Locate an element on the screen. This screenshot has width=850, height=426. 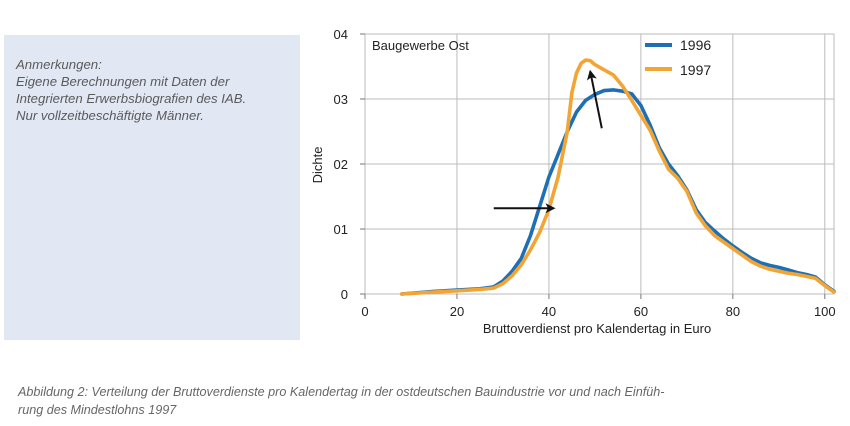
y-tick-label: 03 is located at coordinates (341, 99).